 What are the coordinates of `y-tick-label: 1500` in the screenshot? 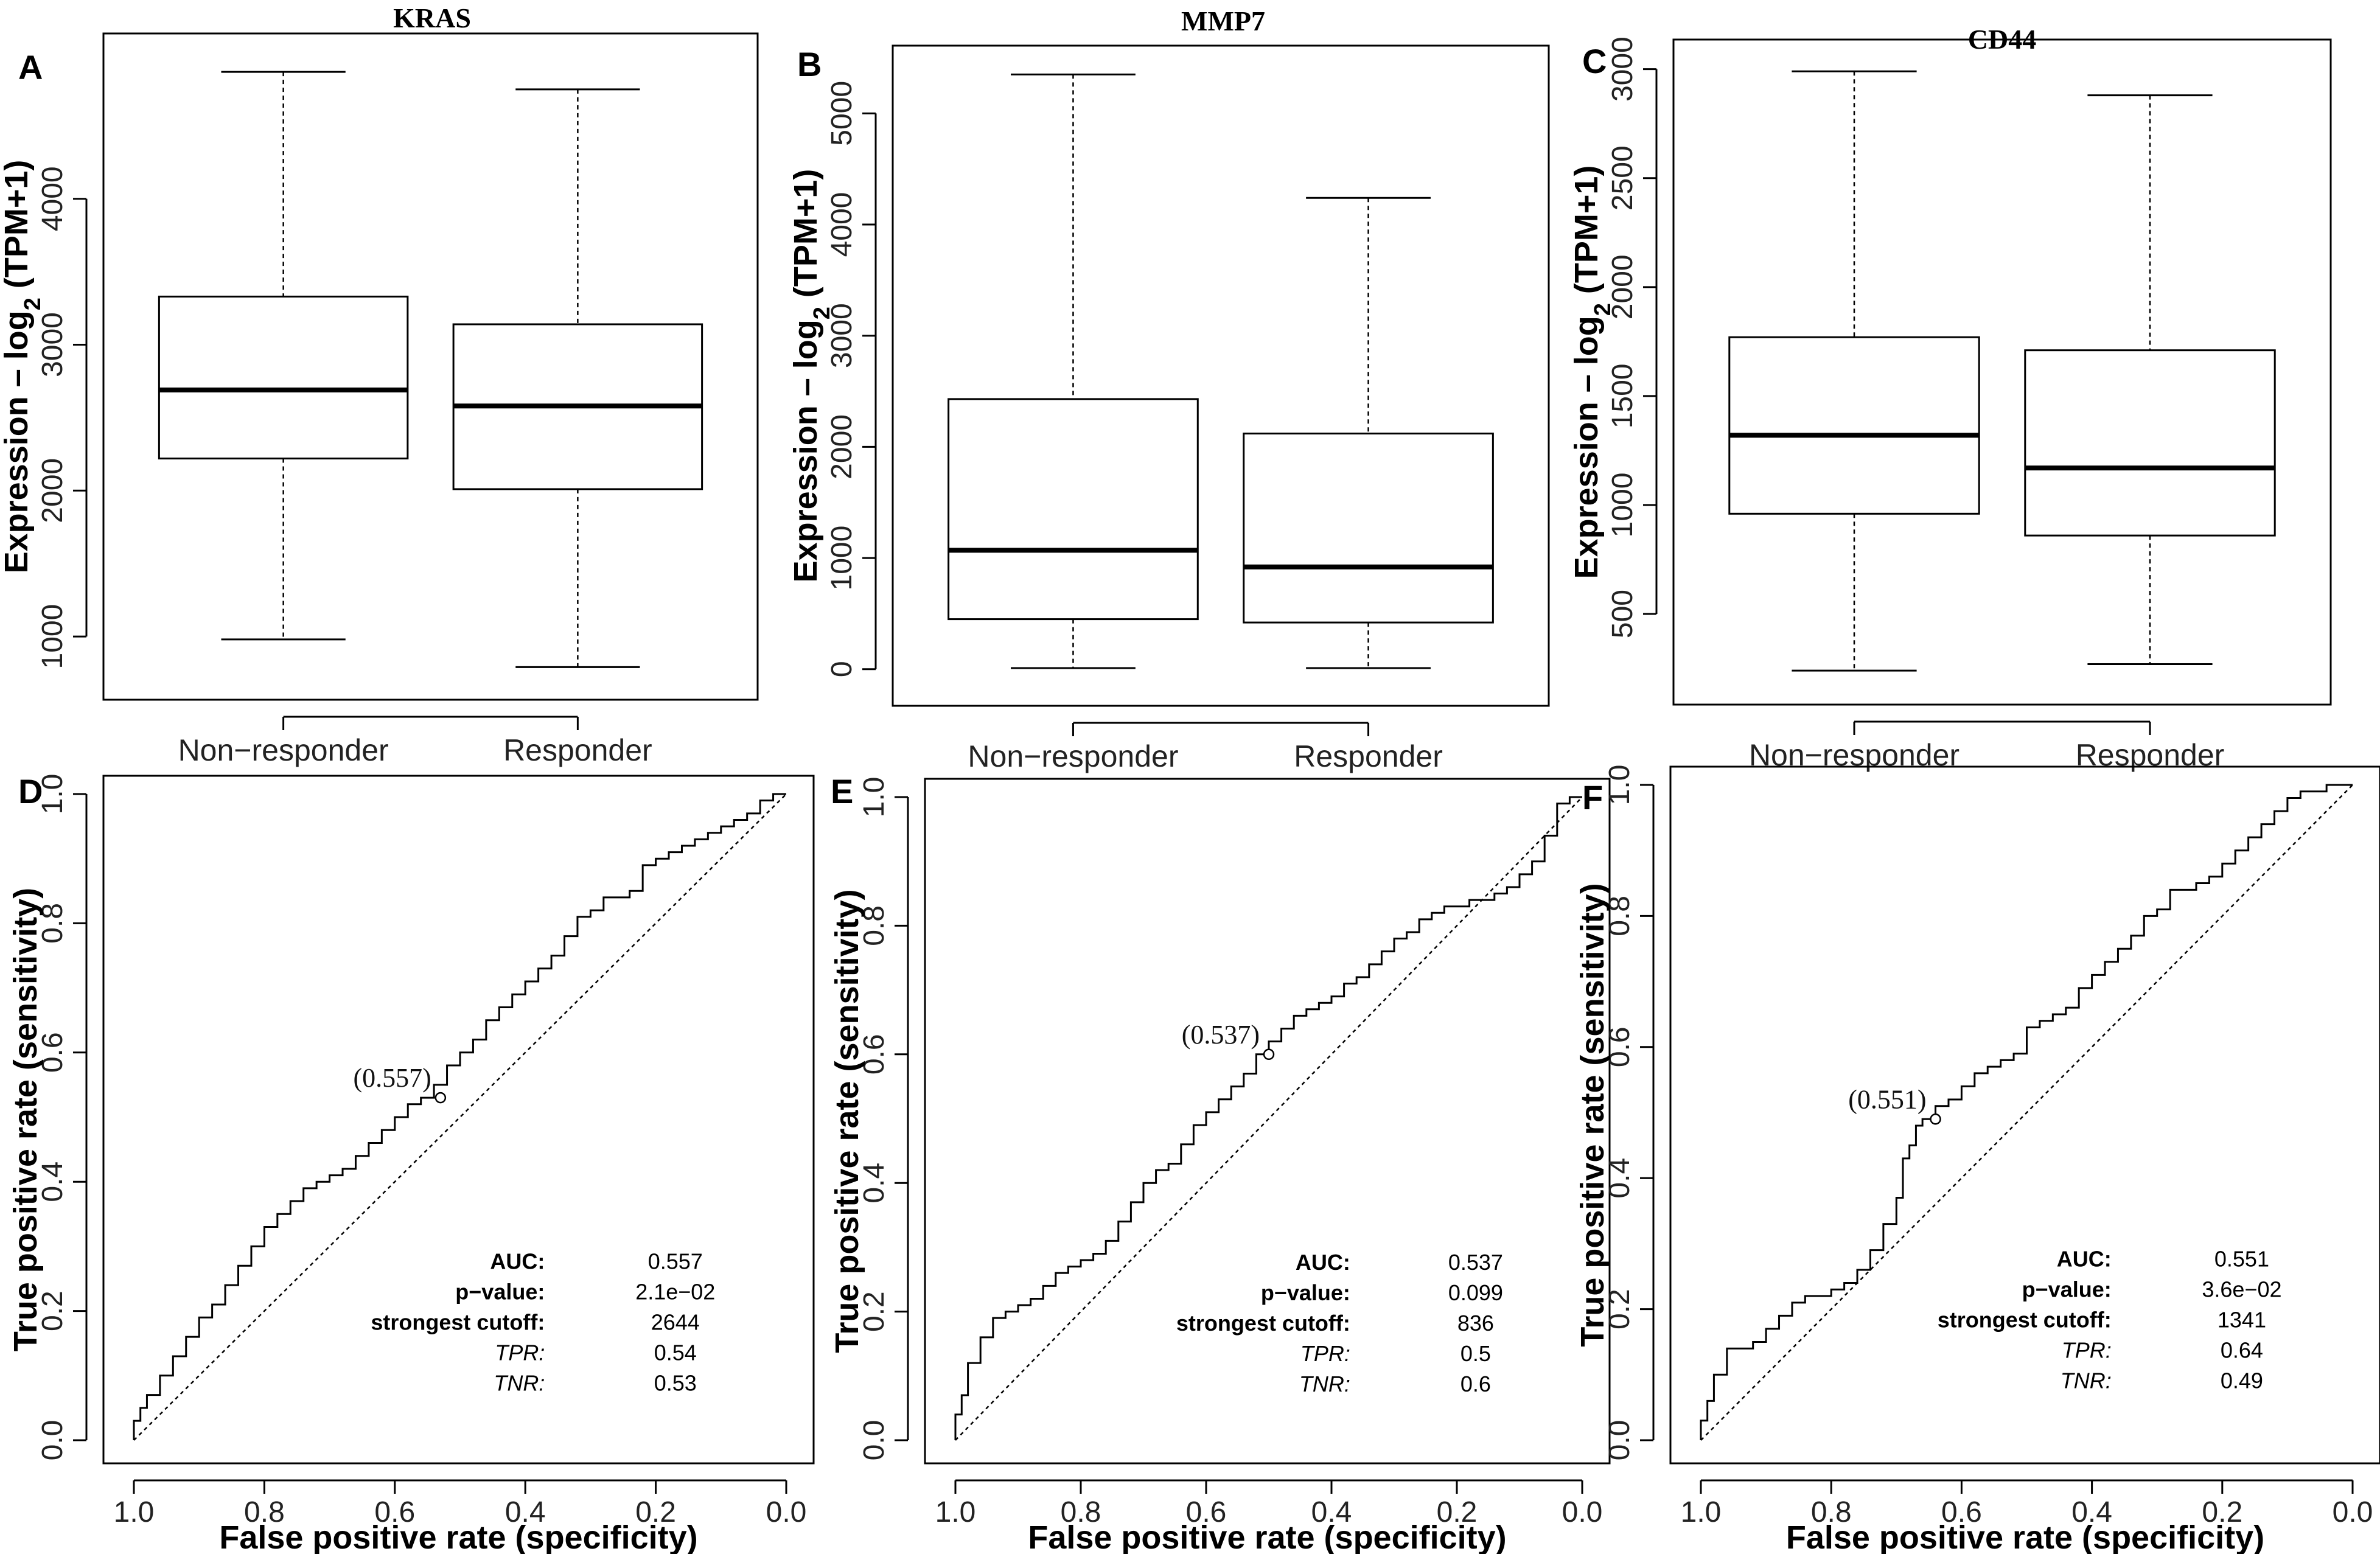 It's located at (1623, 396).